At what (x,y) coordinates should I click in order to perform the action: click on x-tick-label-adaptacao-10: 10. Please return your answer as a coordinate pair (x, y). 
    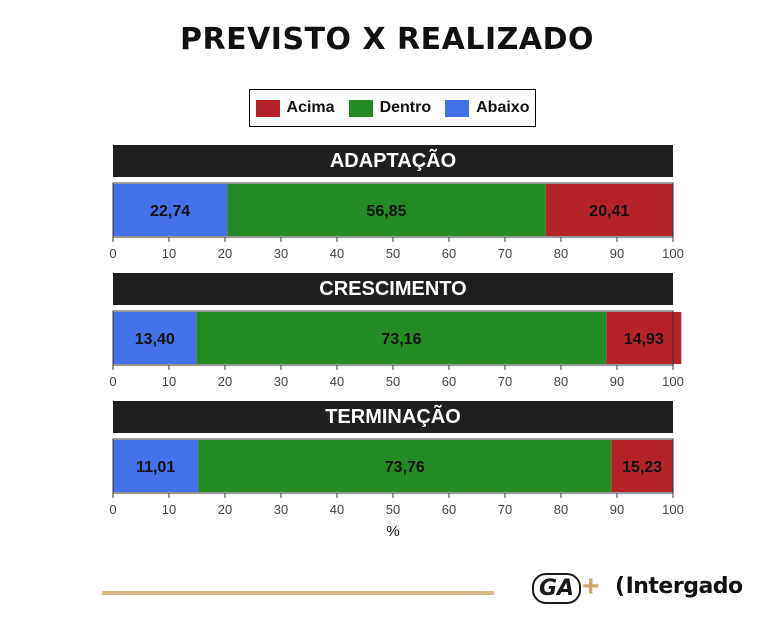
    Looking at the image, I should click on (169, 253).